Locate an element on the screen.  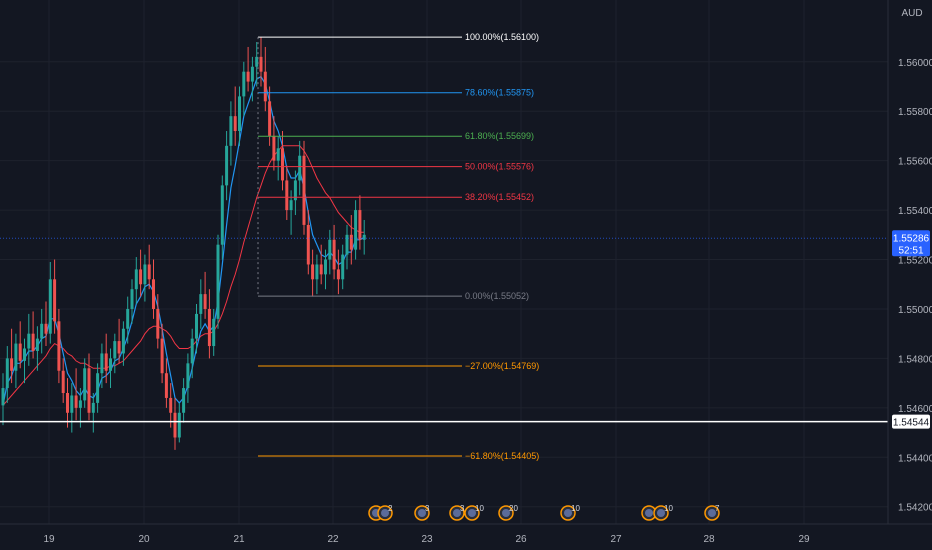
fib-level: 50.00%(1.55576) is located at coordinates (396, 167).